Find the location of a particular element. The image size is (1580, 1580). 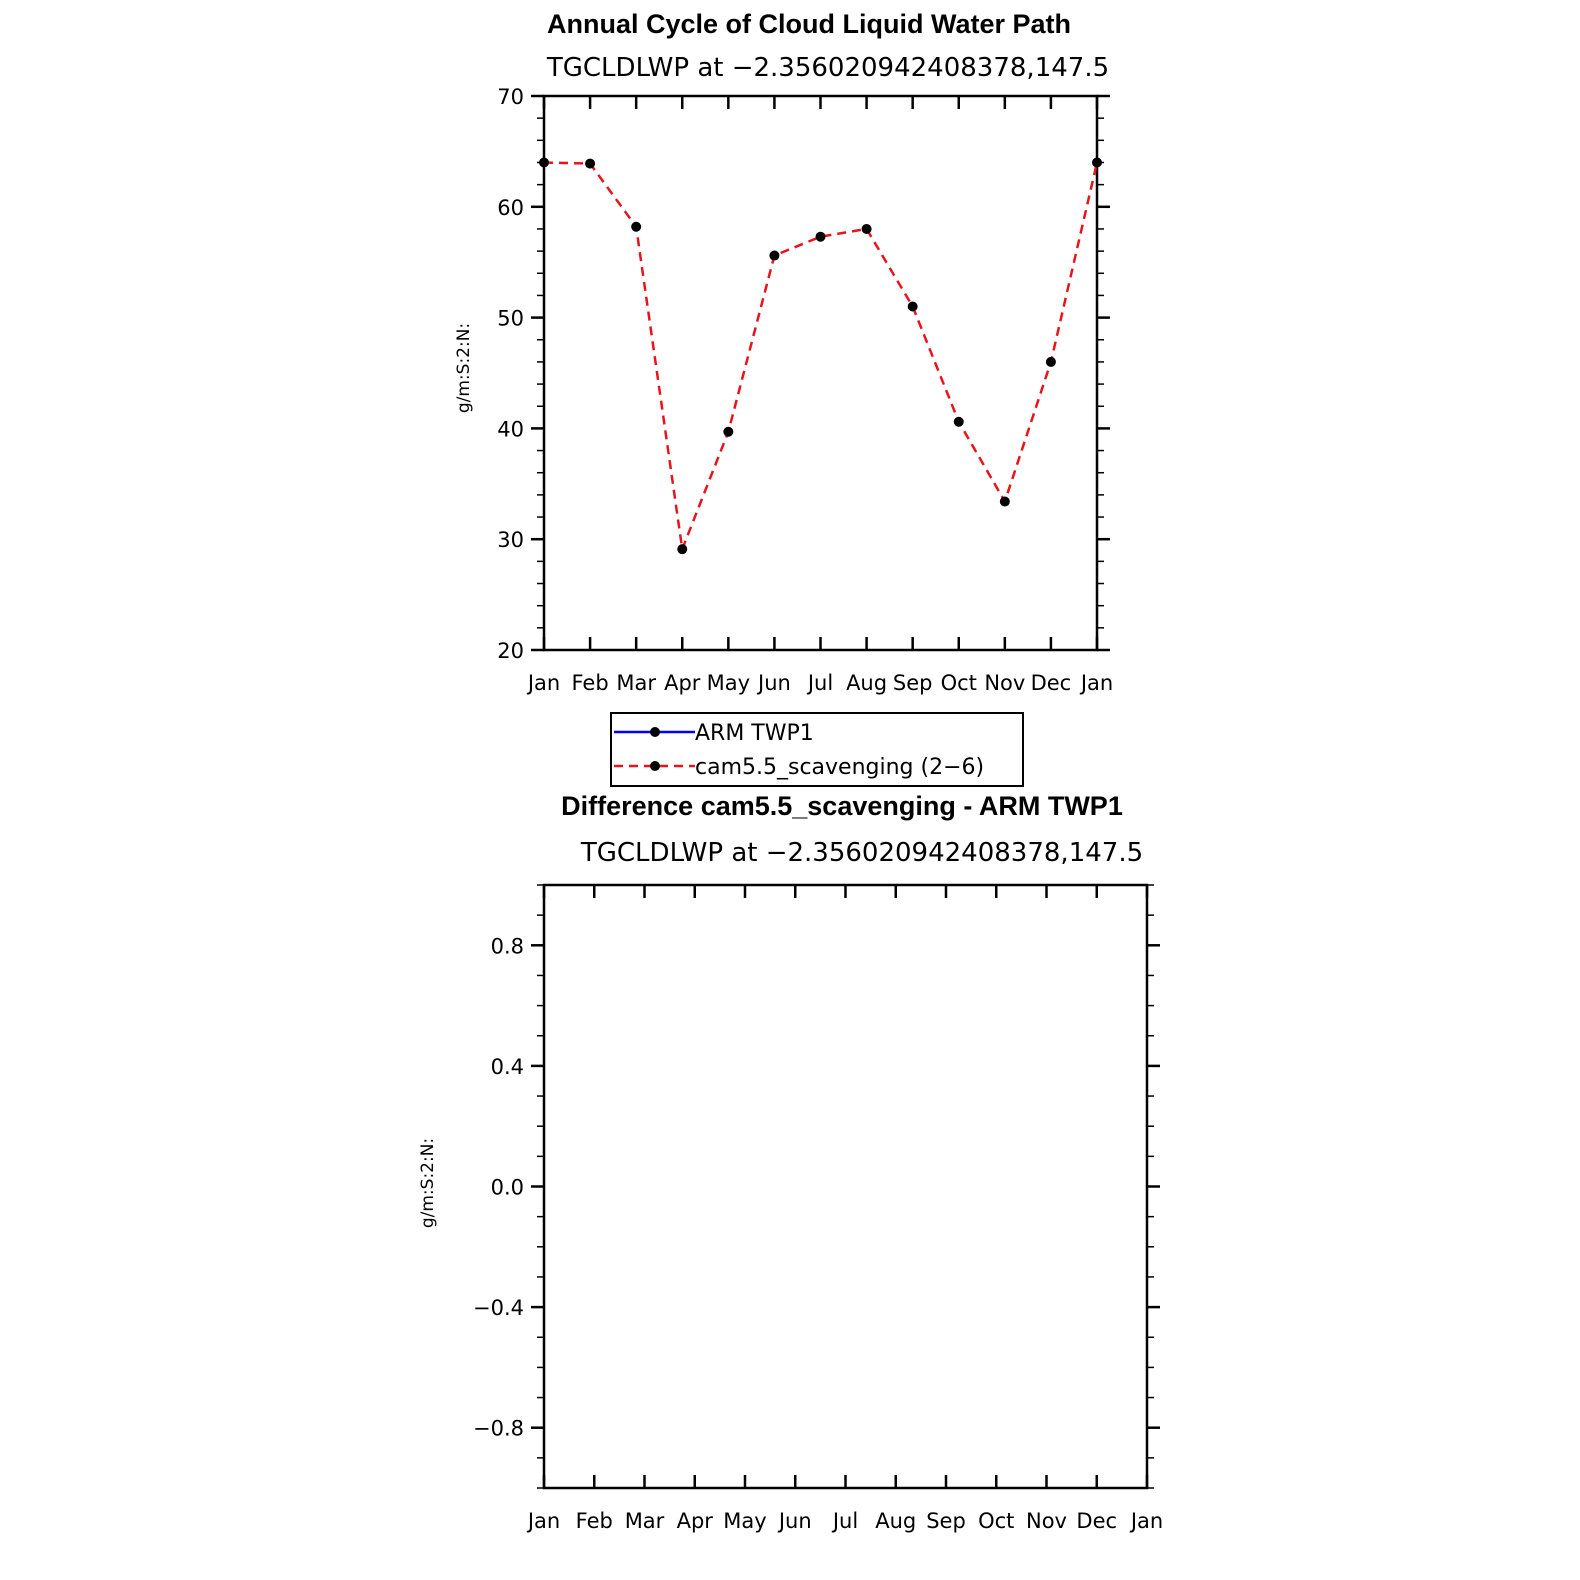

series-group is located at coordinates (820, 356).